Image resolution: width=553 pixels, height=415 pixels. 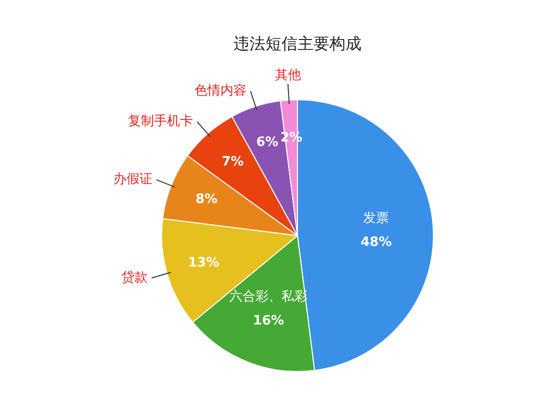 I want to click on slice-label: 办假证, so click(x=132, y=180).